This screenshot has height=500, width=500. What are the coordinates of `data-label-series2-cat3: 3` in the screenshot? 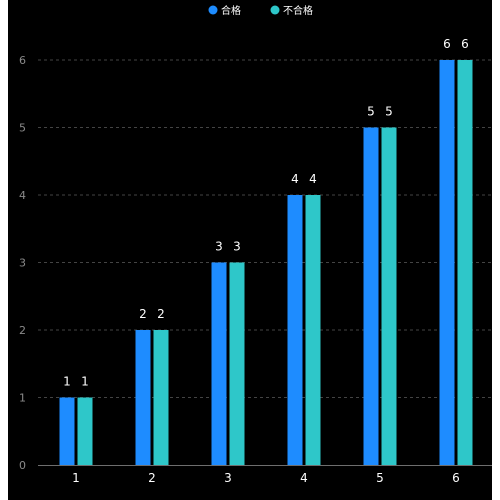 It's located at (237, 247).